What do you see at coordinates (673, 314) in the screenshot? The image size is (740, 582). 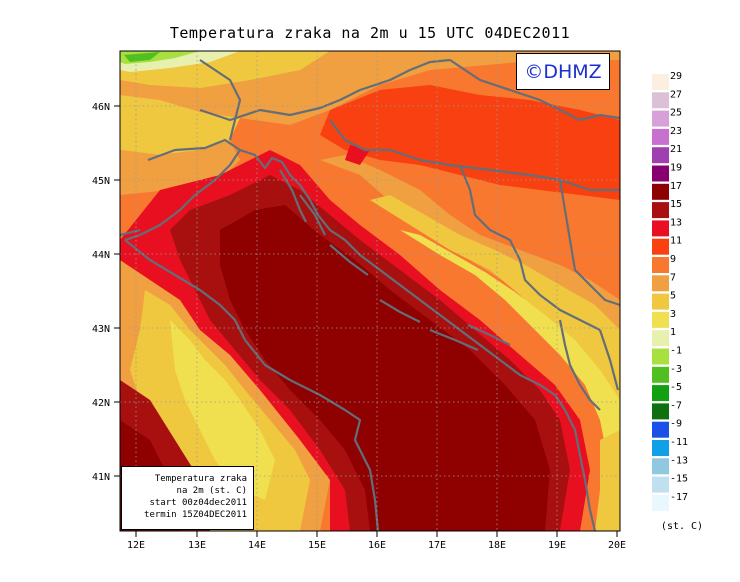 I see `legend-label: 3` at bounding box center [673, 314].